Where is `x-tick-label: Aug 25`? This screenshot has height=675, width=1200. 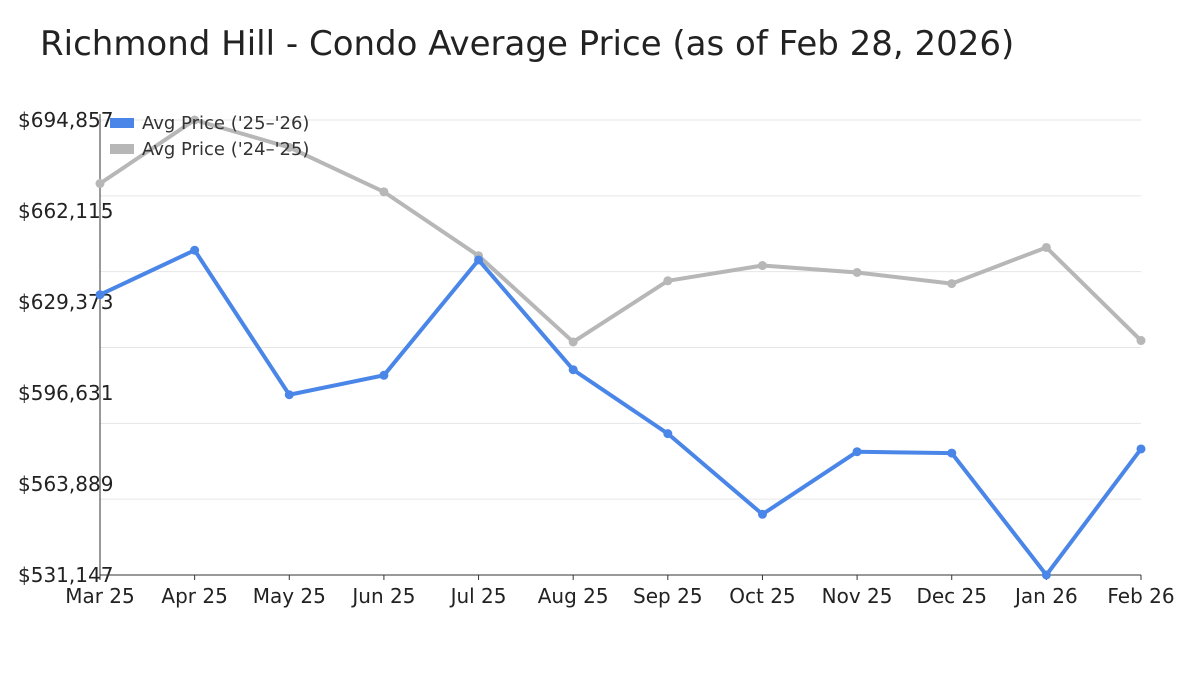 x-tick-label: Aug 25 is located at coordinates (573, 596).